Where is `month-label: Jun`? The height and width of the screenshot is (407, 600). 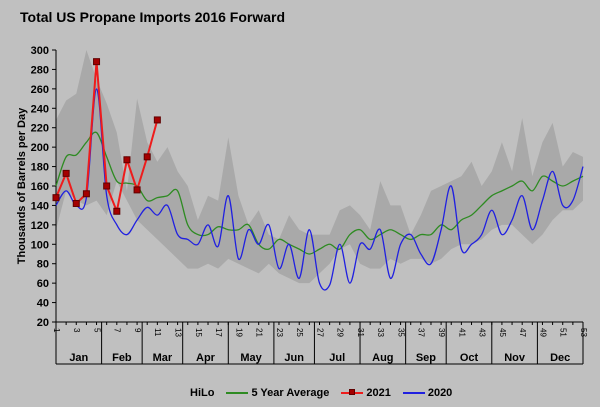 month-label: Jun is located at coordinates (294, 358).